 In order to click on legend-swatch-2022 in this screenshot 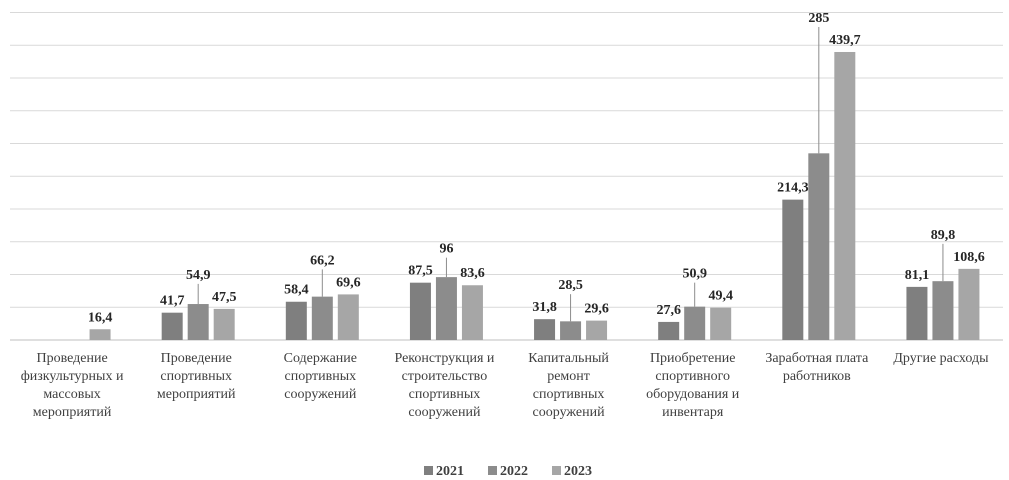, I will do `click(492, 470)`.